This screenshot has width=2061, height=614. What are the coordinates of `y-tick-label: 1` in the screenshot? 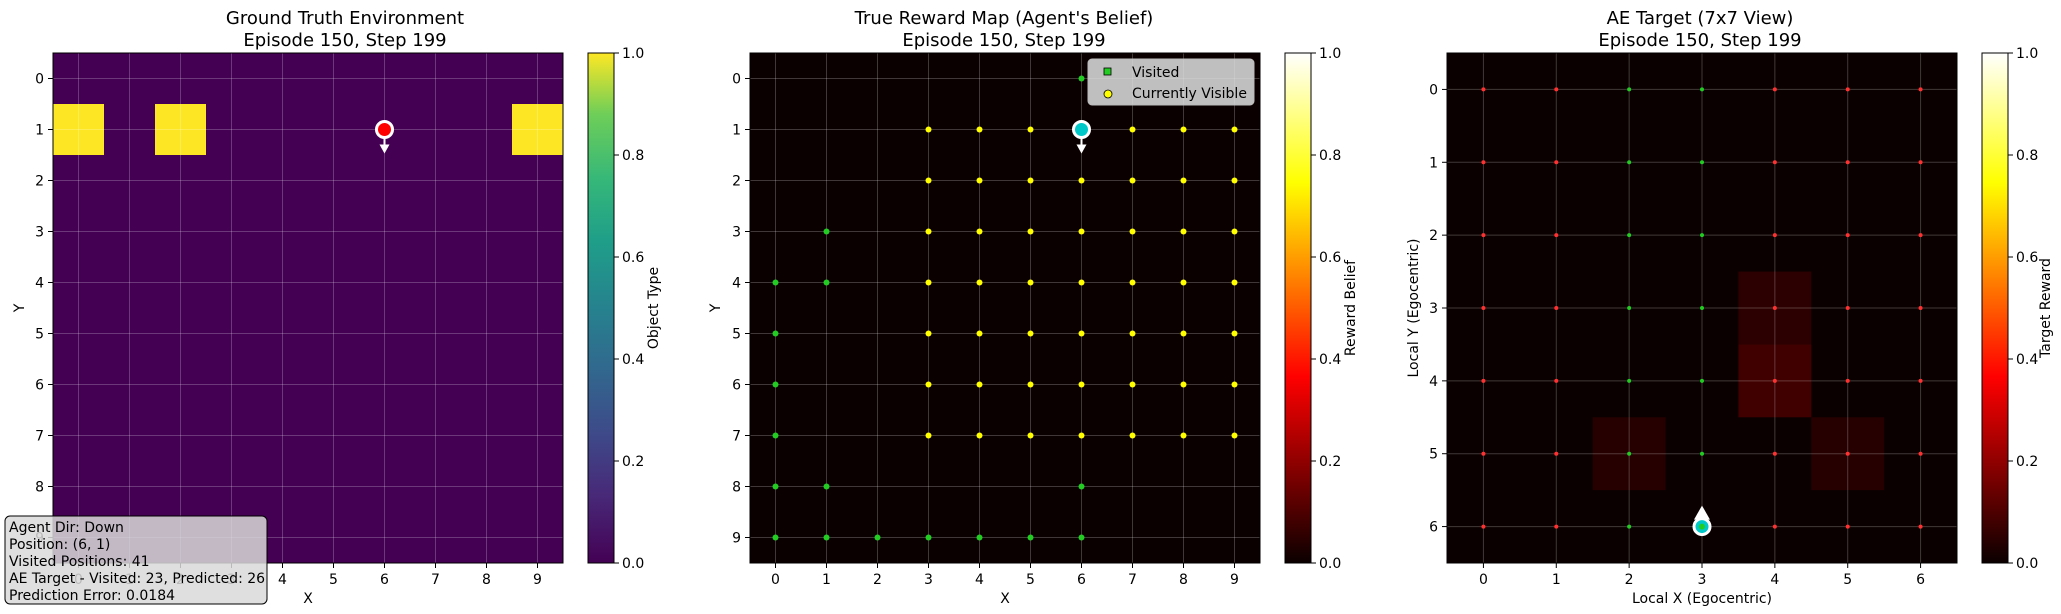 It's located at (39, 131).